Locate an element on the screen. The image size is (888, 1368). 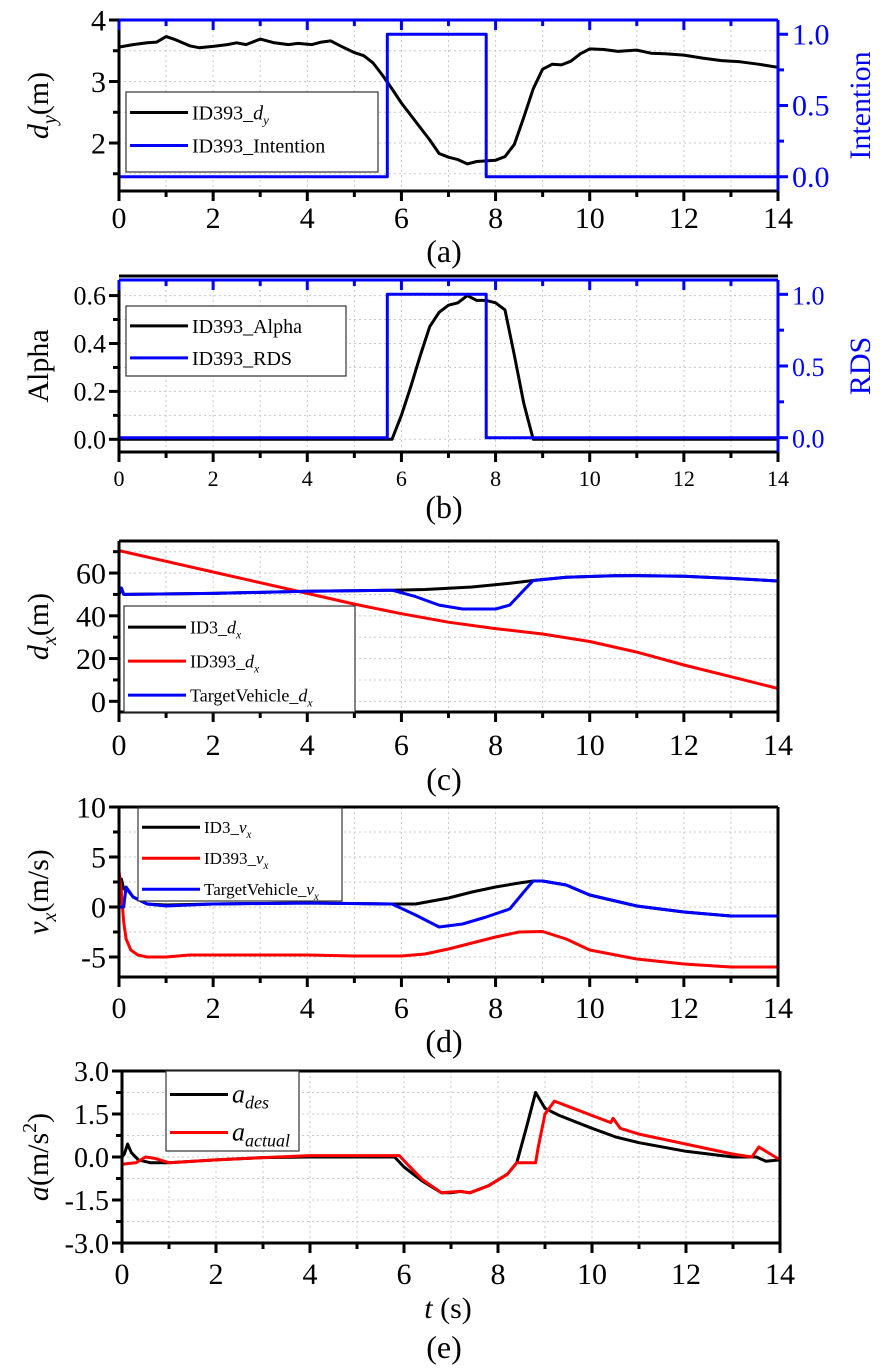
series-line-id393-d-x is located at coordinates (448, 619).